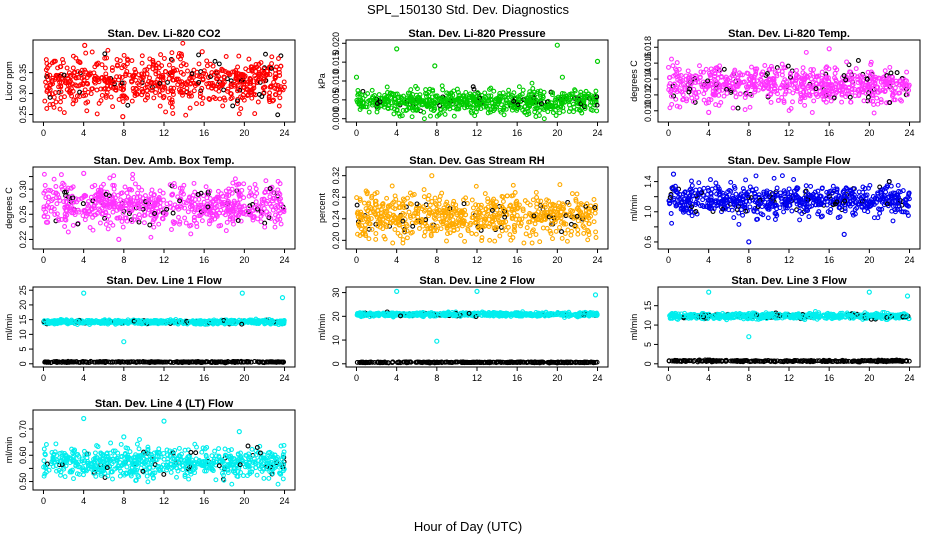  I want to click on x-tick-label: 0, so click(356, 133).